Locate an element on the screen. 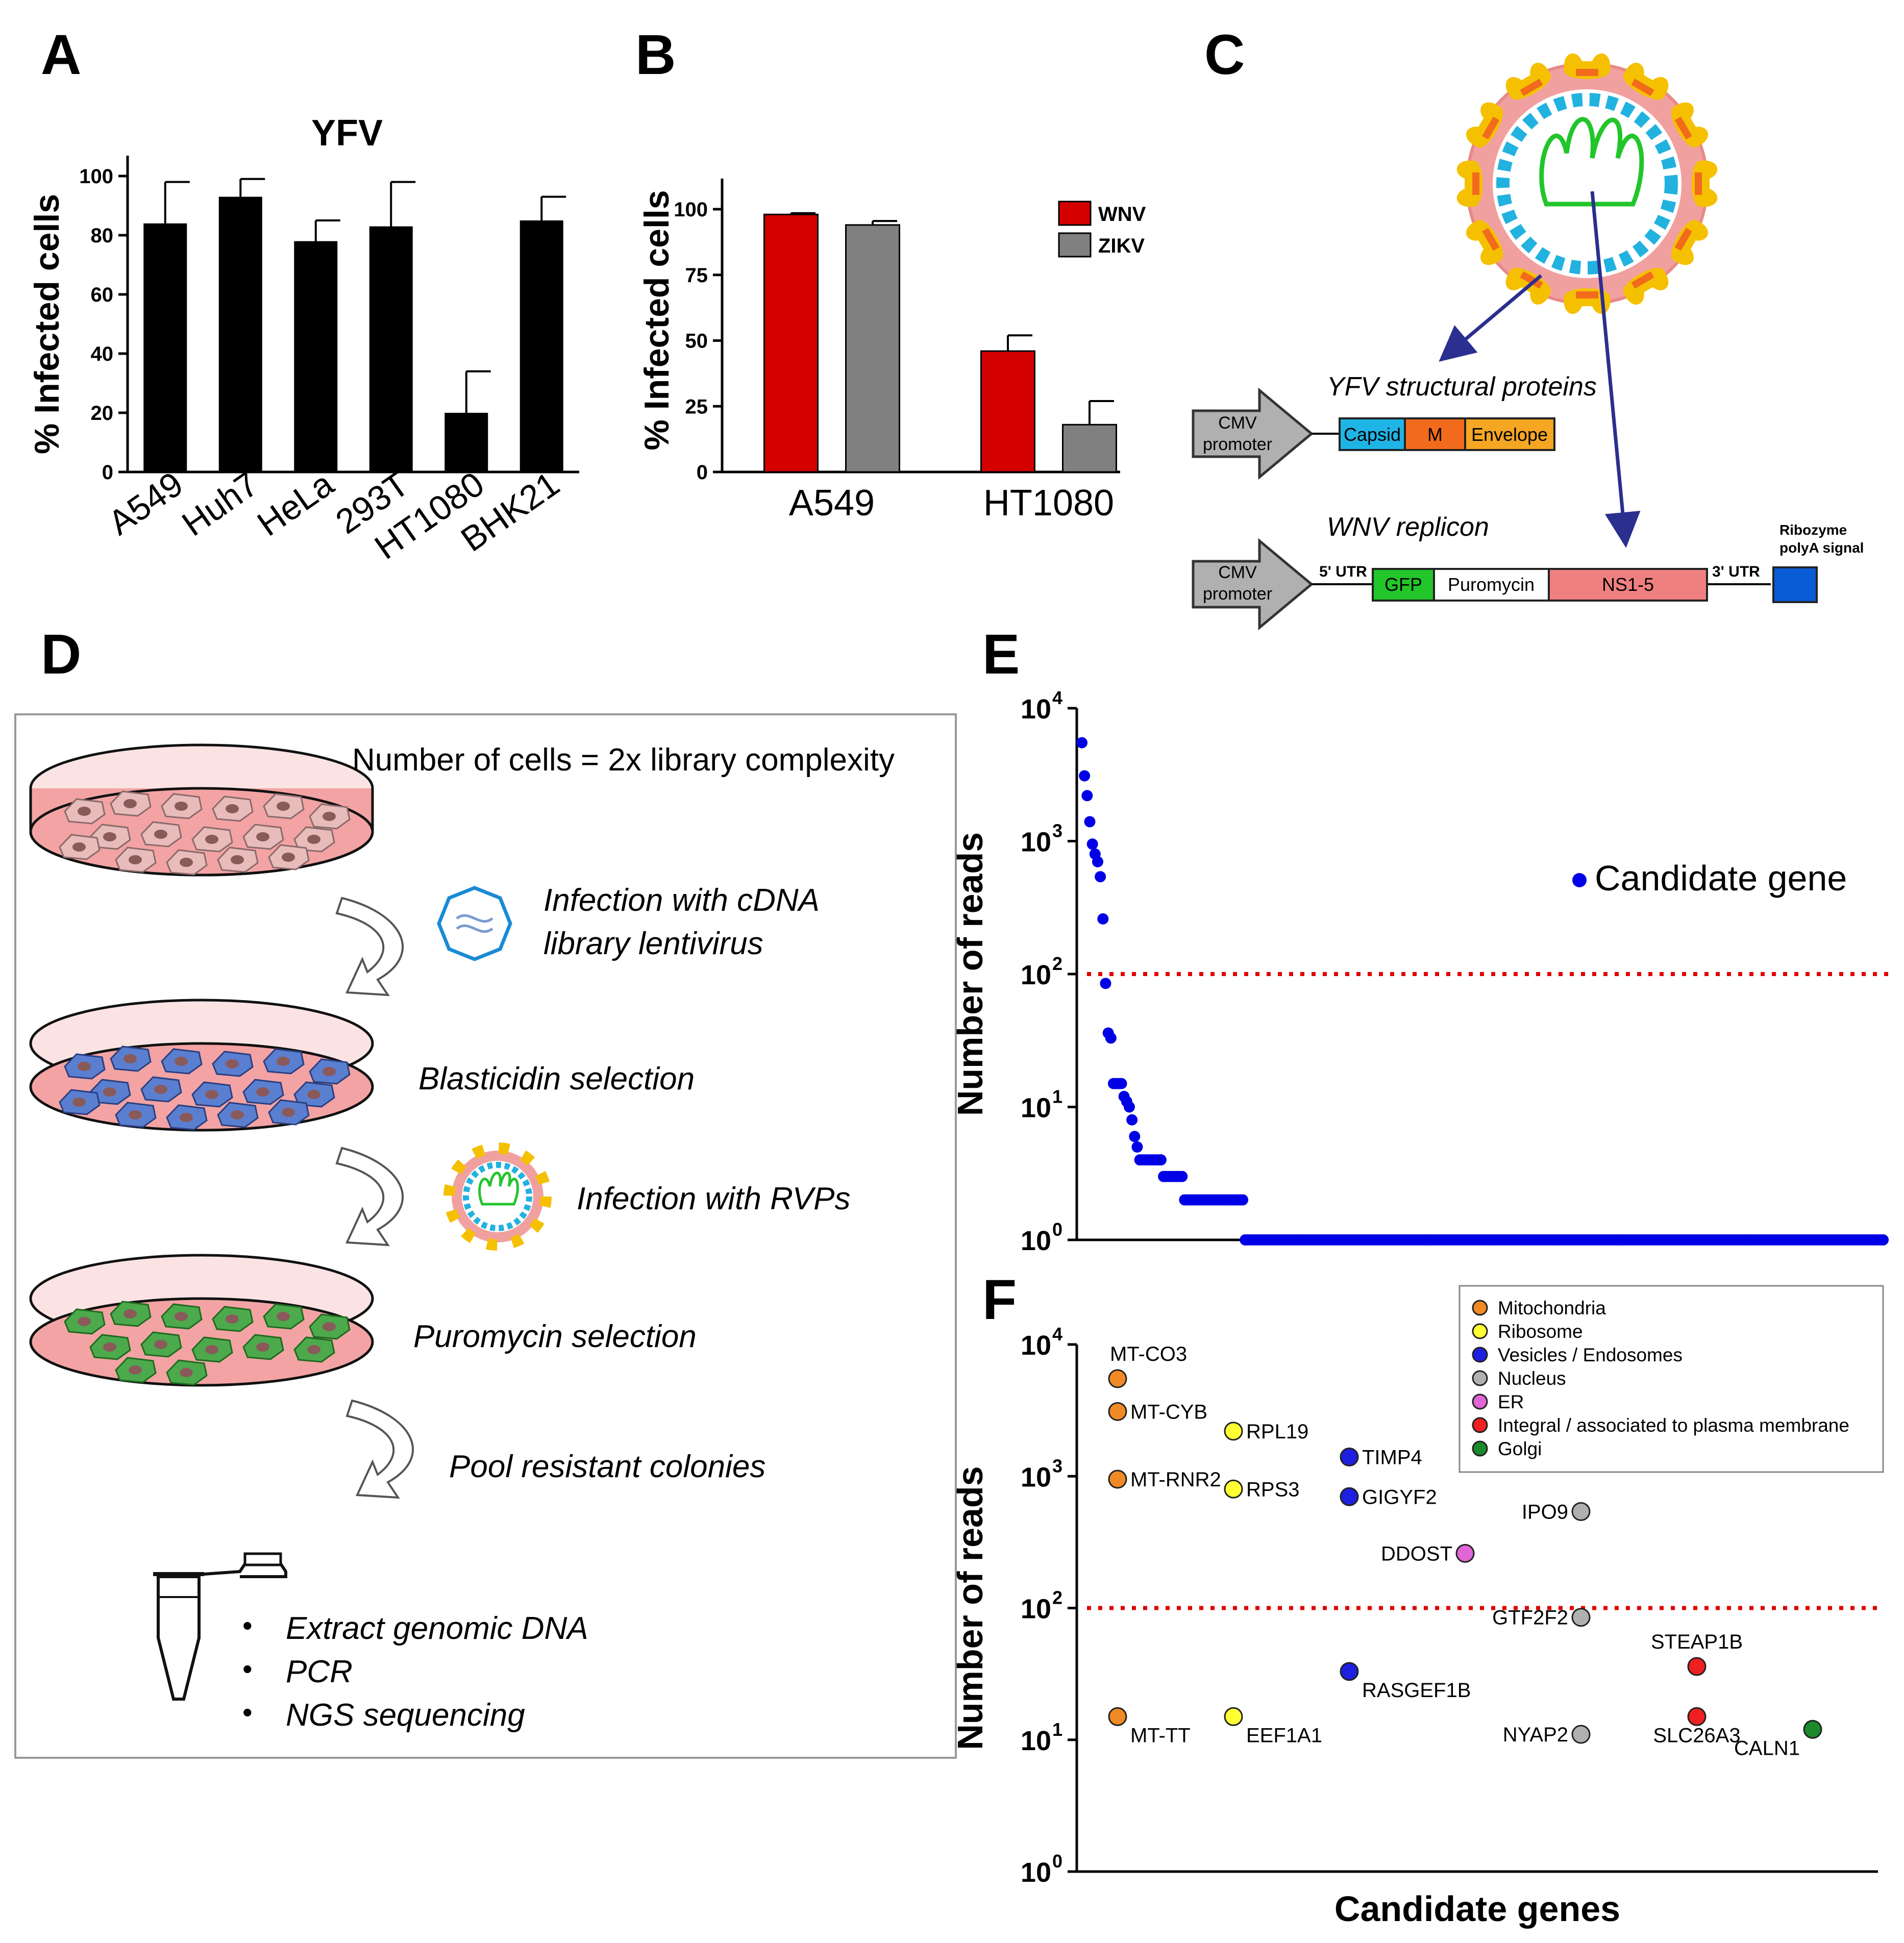 Image resolution: width=1904 pixels, height=1943 pixels. lentivirus-icon is located at coordinates (474, 923).